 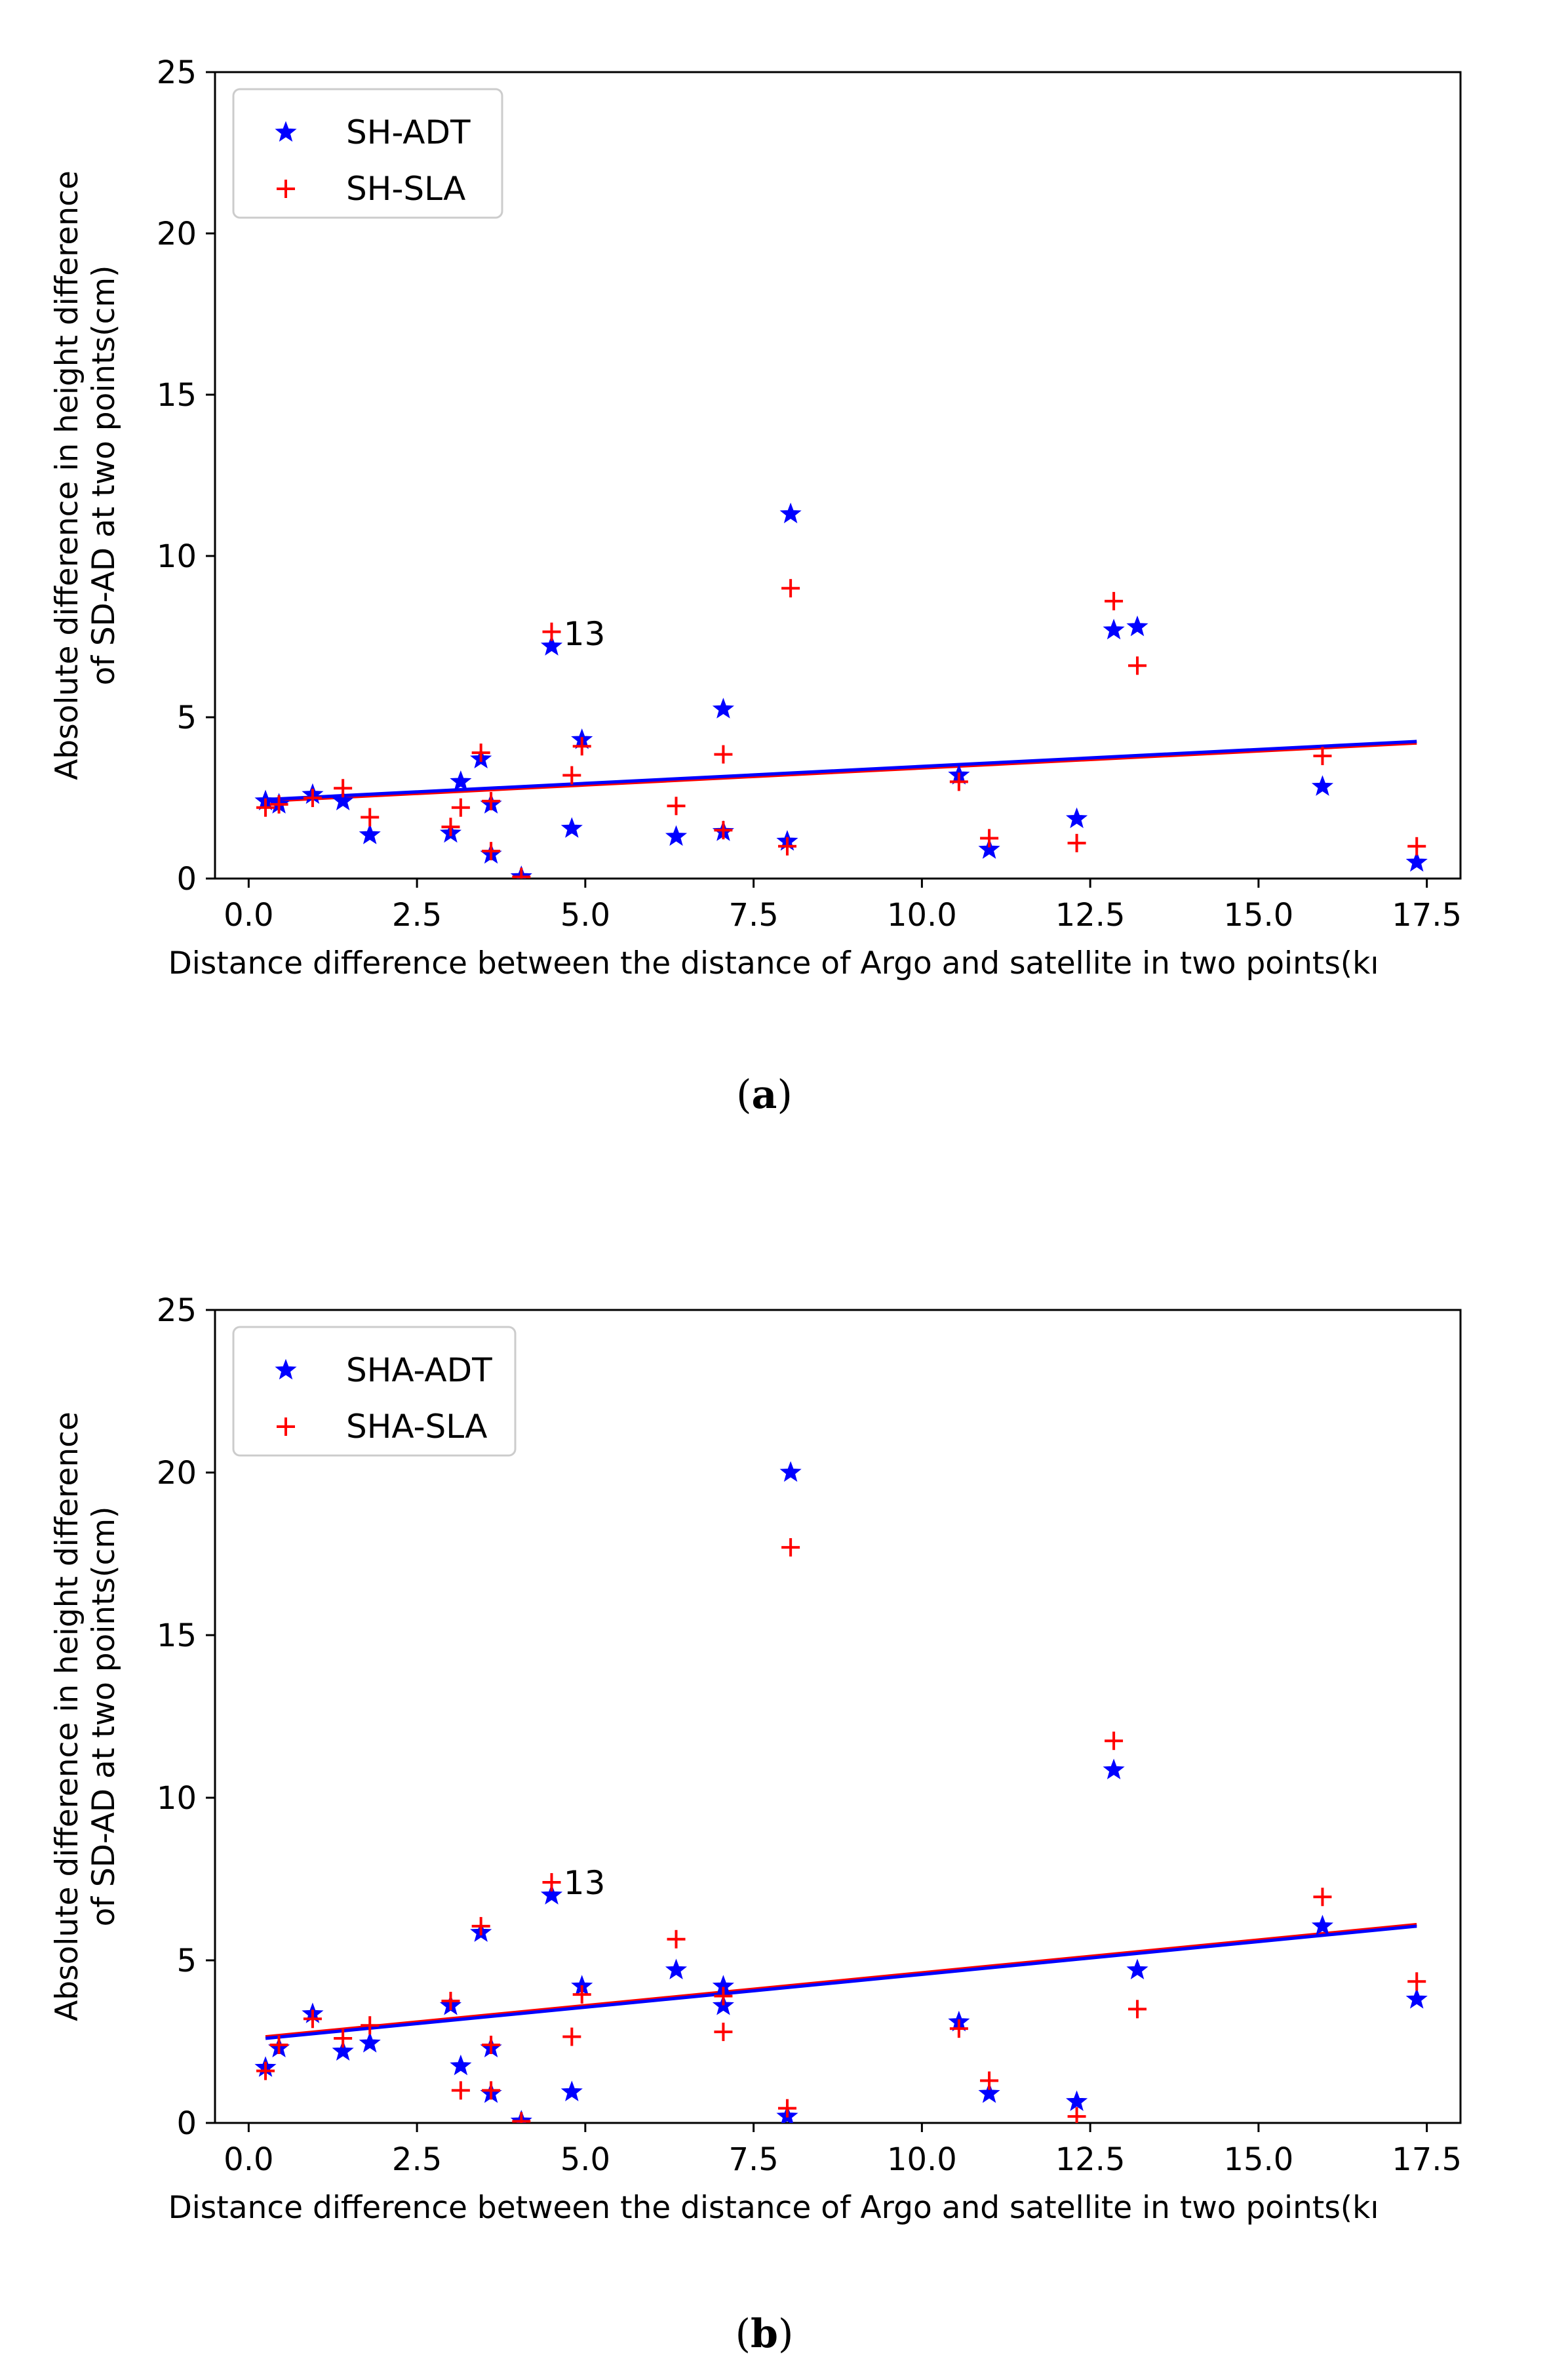 I want to click on point-annotation: 13, so click(x=585, y=1883).